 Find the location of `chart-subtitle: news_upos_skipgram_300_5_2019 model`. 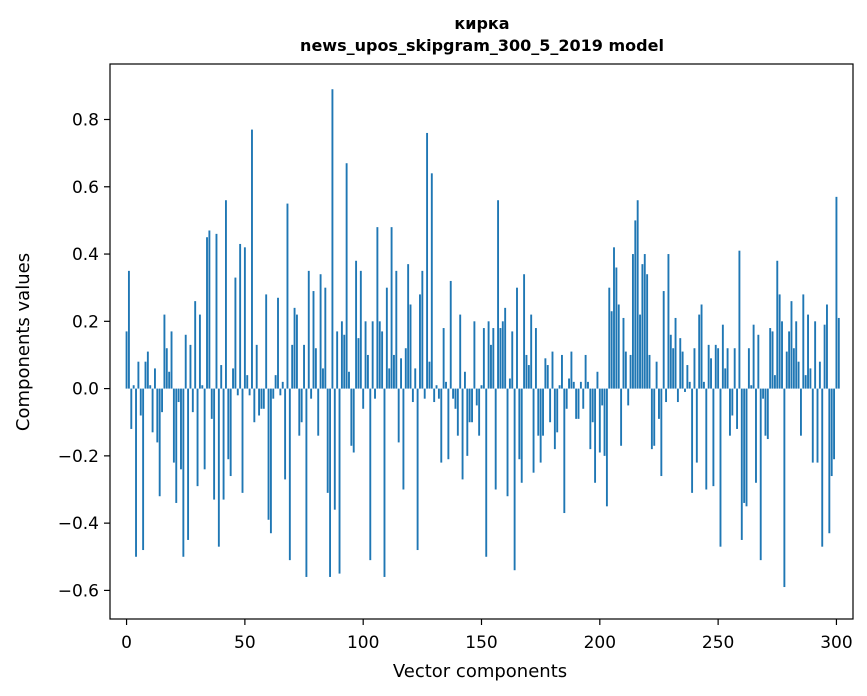

chart-subtitle: news_upos_skipgram_300_5_2019 model is located at coordinates (482, 45).